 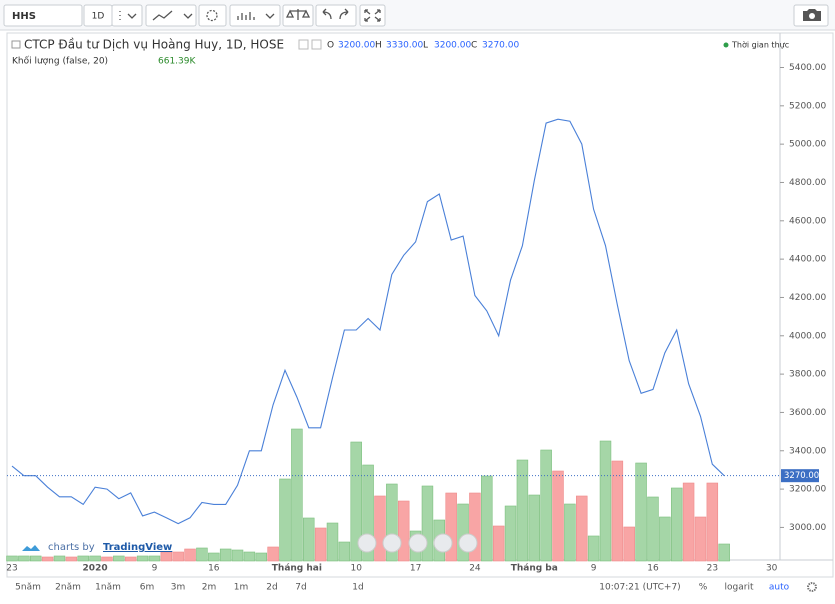 I want to click on settings-icon, so click(x=212, y=15).